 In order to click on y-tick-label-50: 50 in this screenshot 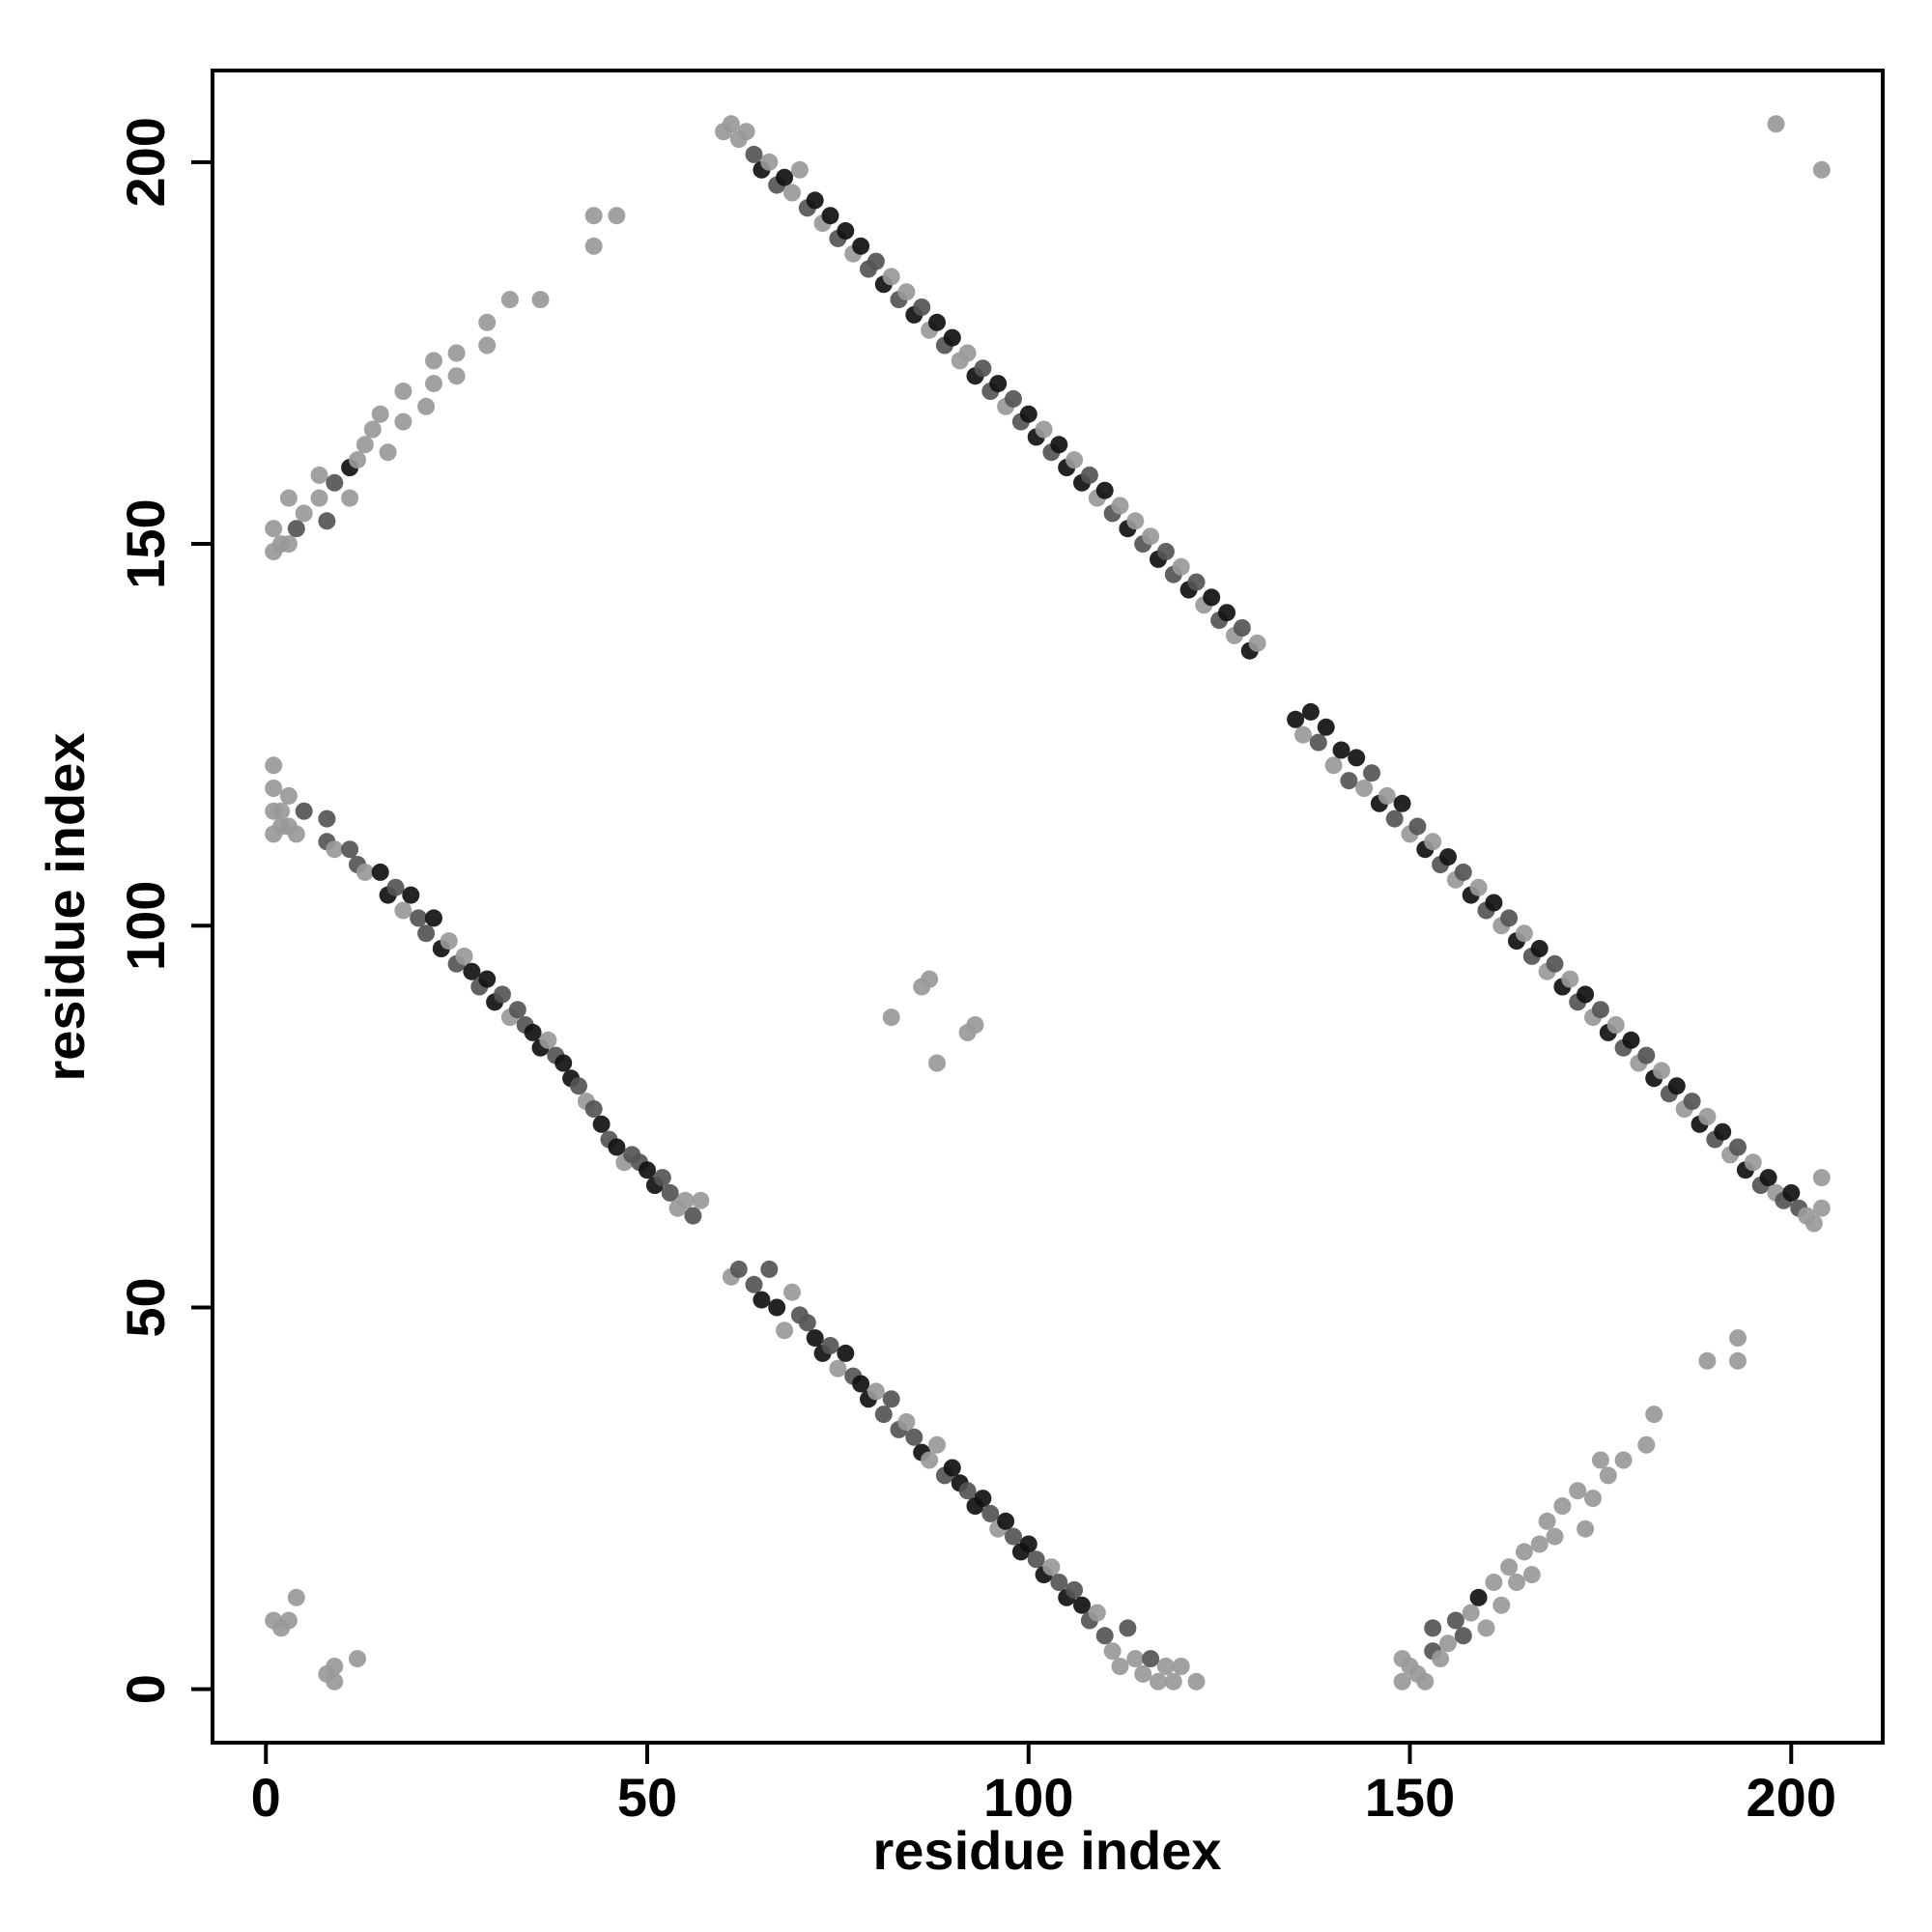, I will do `click(145, 1307)`.